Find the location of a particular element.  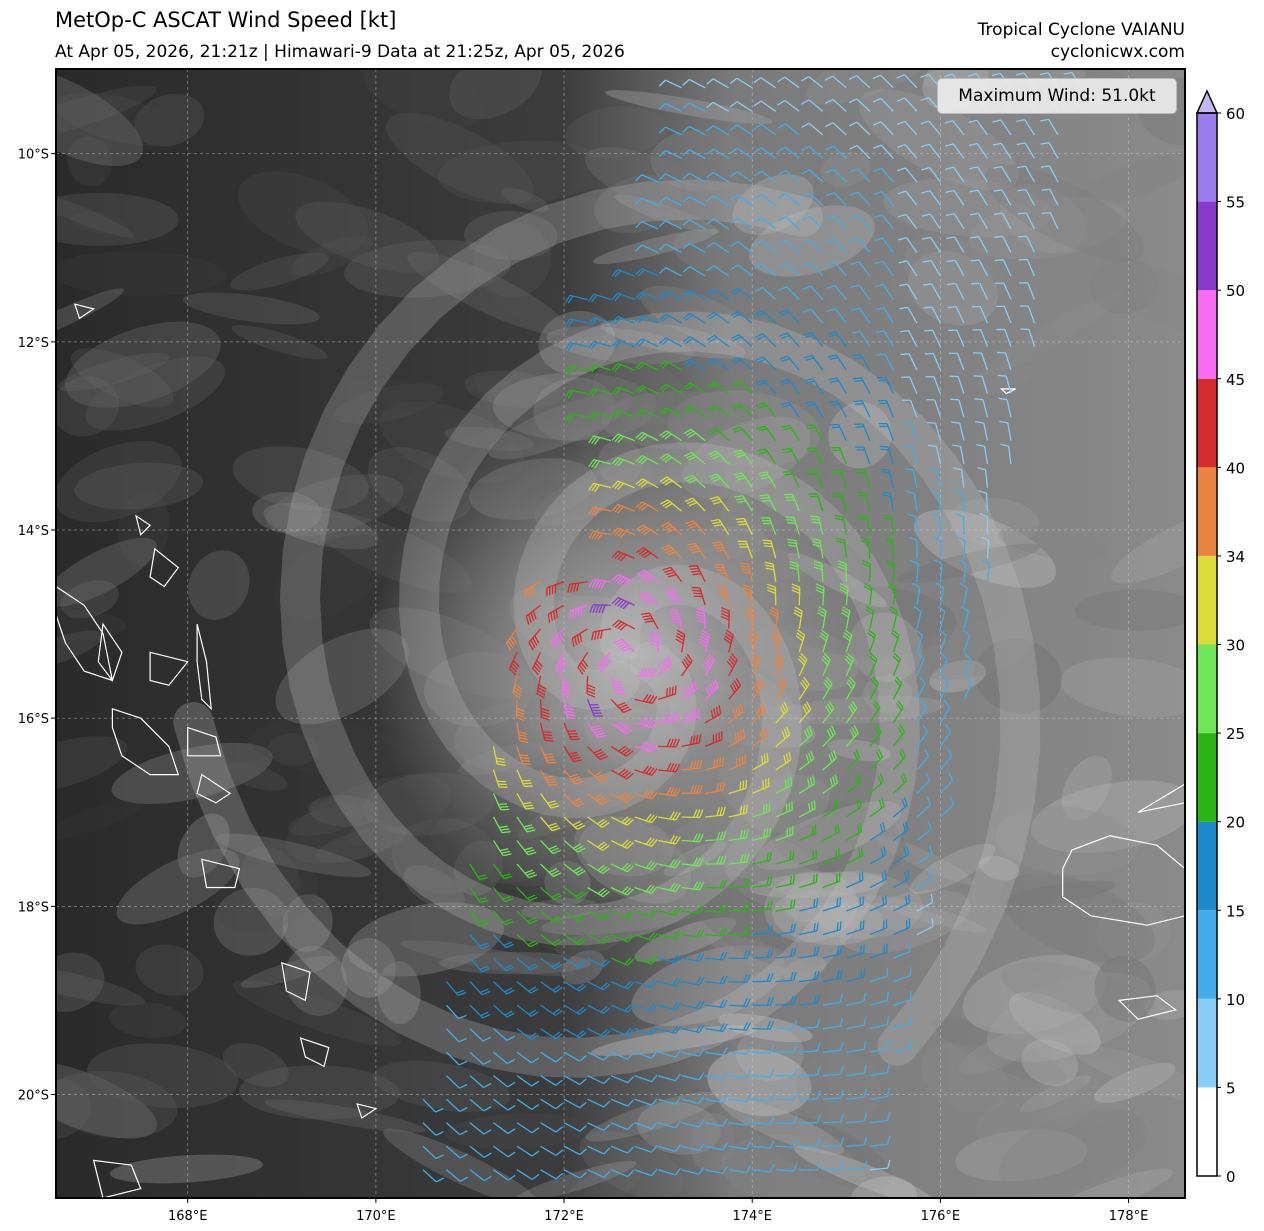

coastline-island is located at coordinates (1123, 880).